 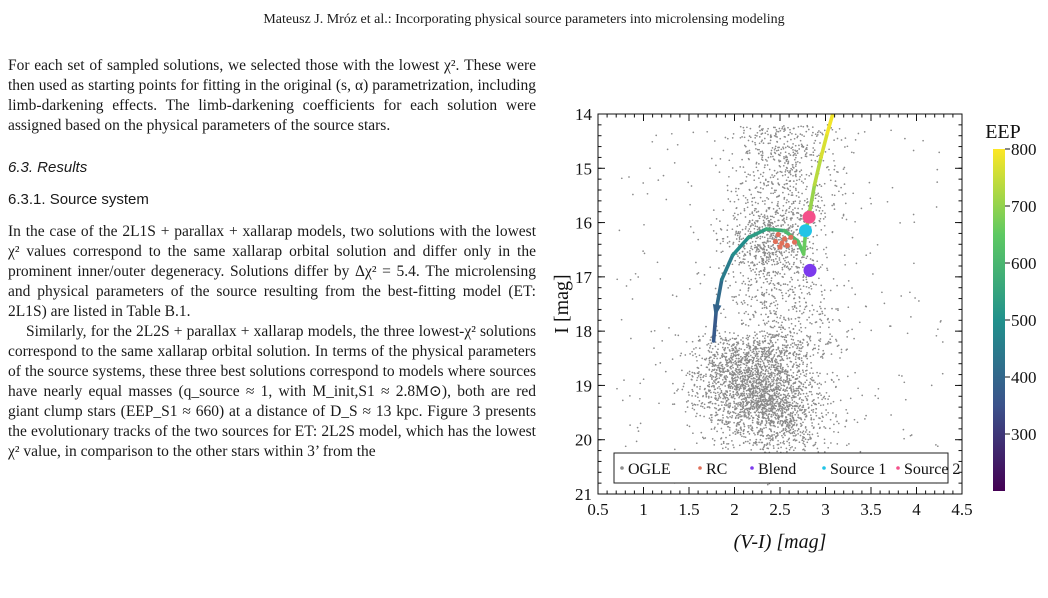 I want to click on x-tick-label: 3.5, so click(x=870, y=509).